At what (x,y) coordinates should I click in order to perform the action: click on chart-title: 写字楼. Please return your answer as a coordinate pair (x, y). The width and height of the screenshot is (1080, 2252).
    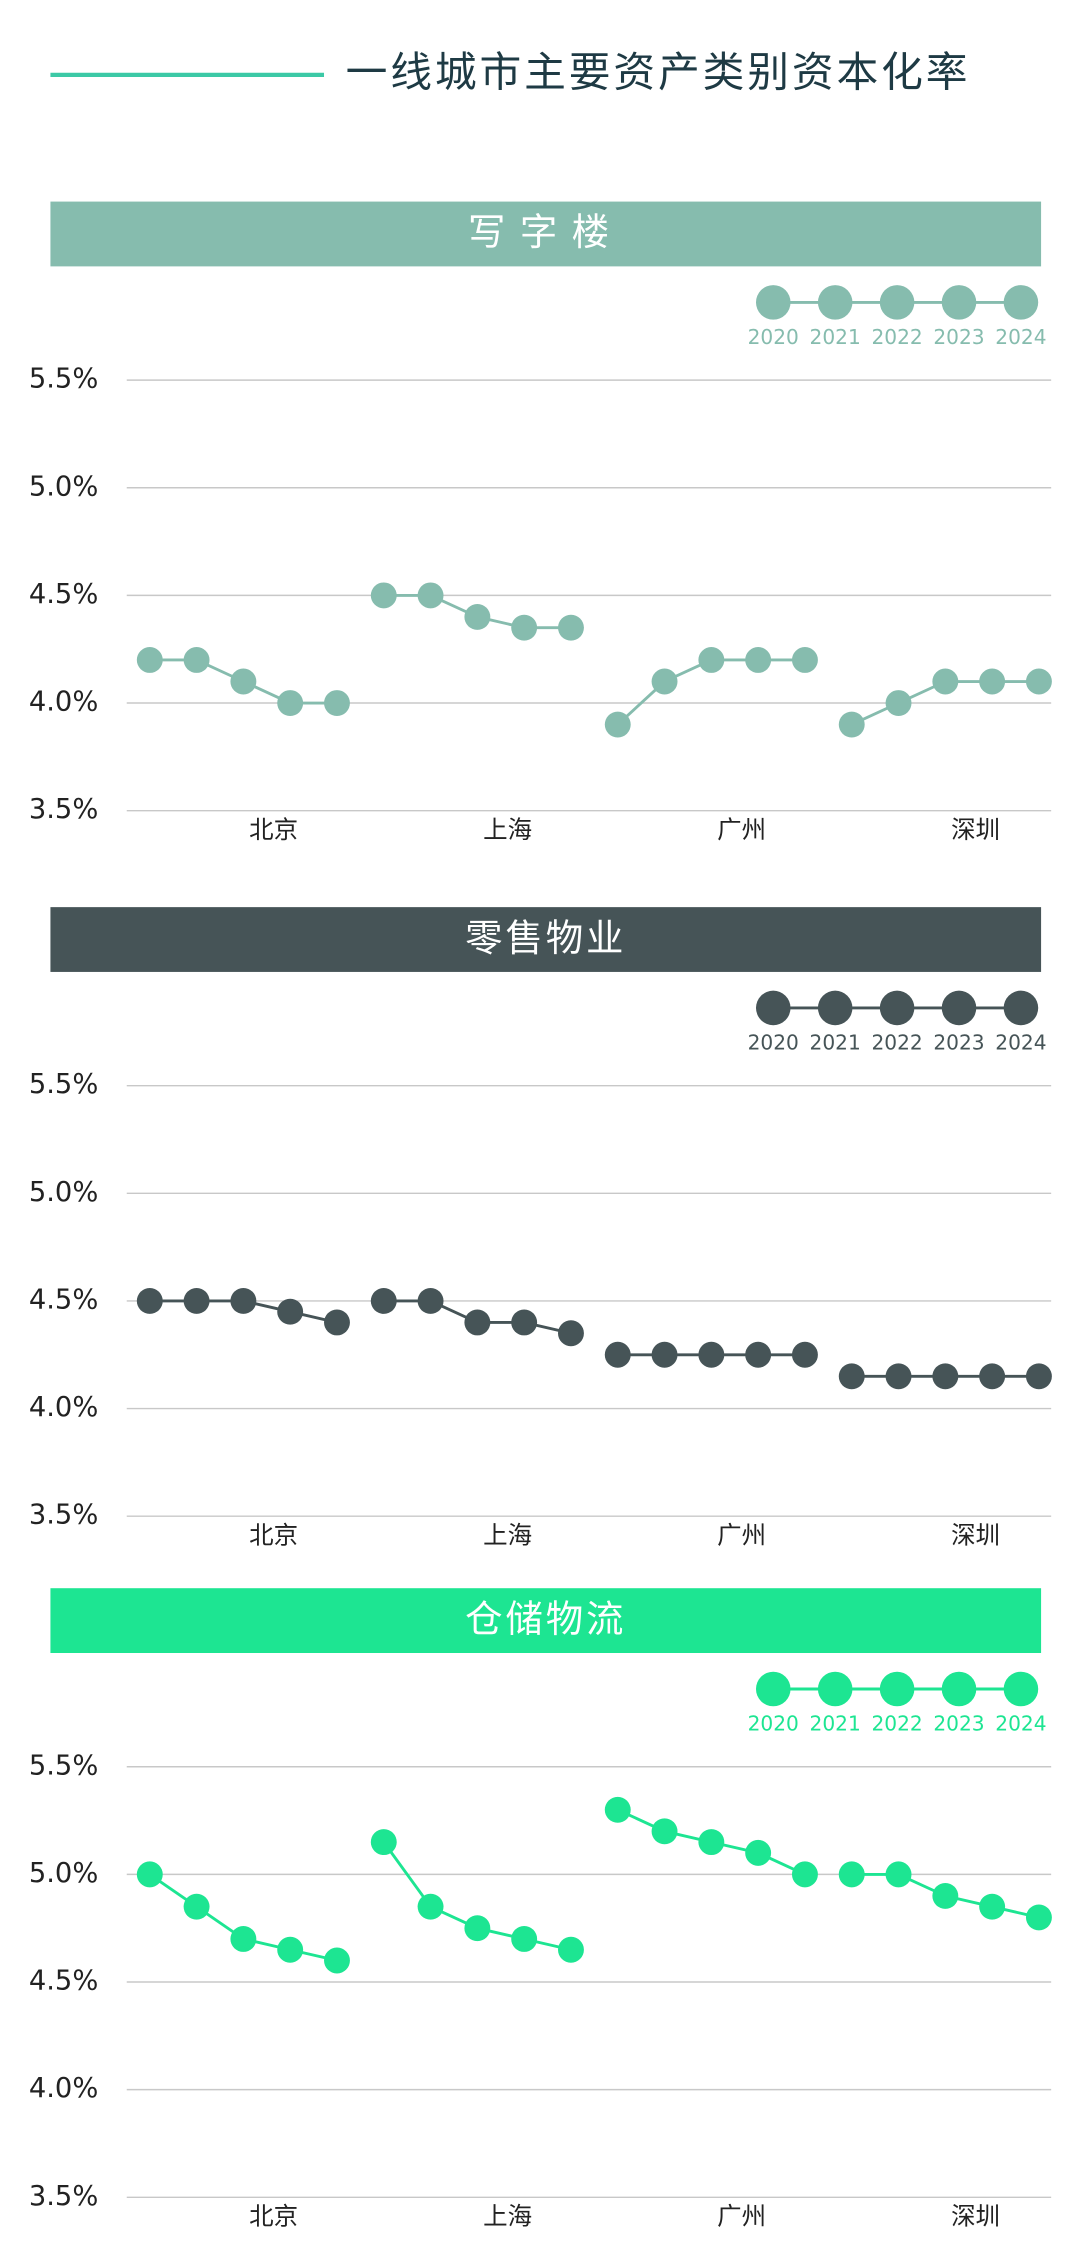
    Looking at the image, I should click on (545, 232).